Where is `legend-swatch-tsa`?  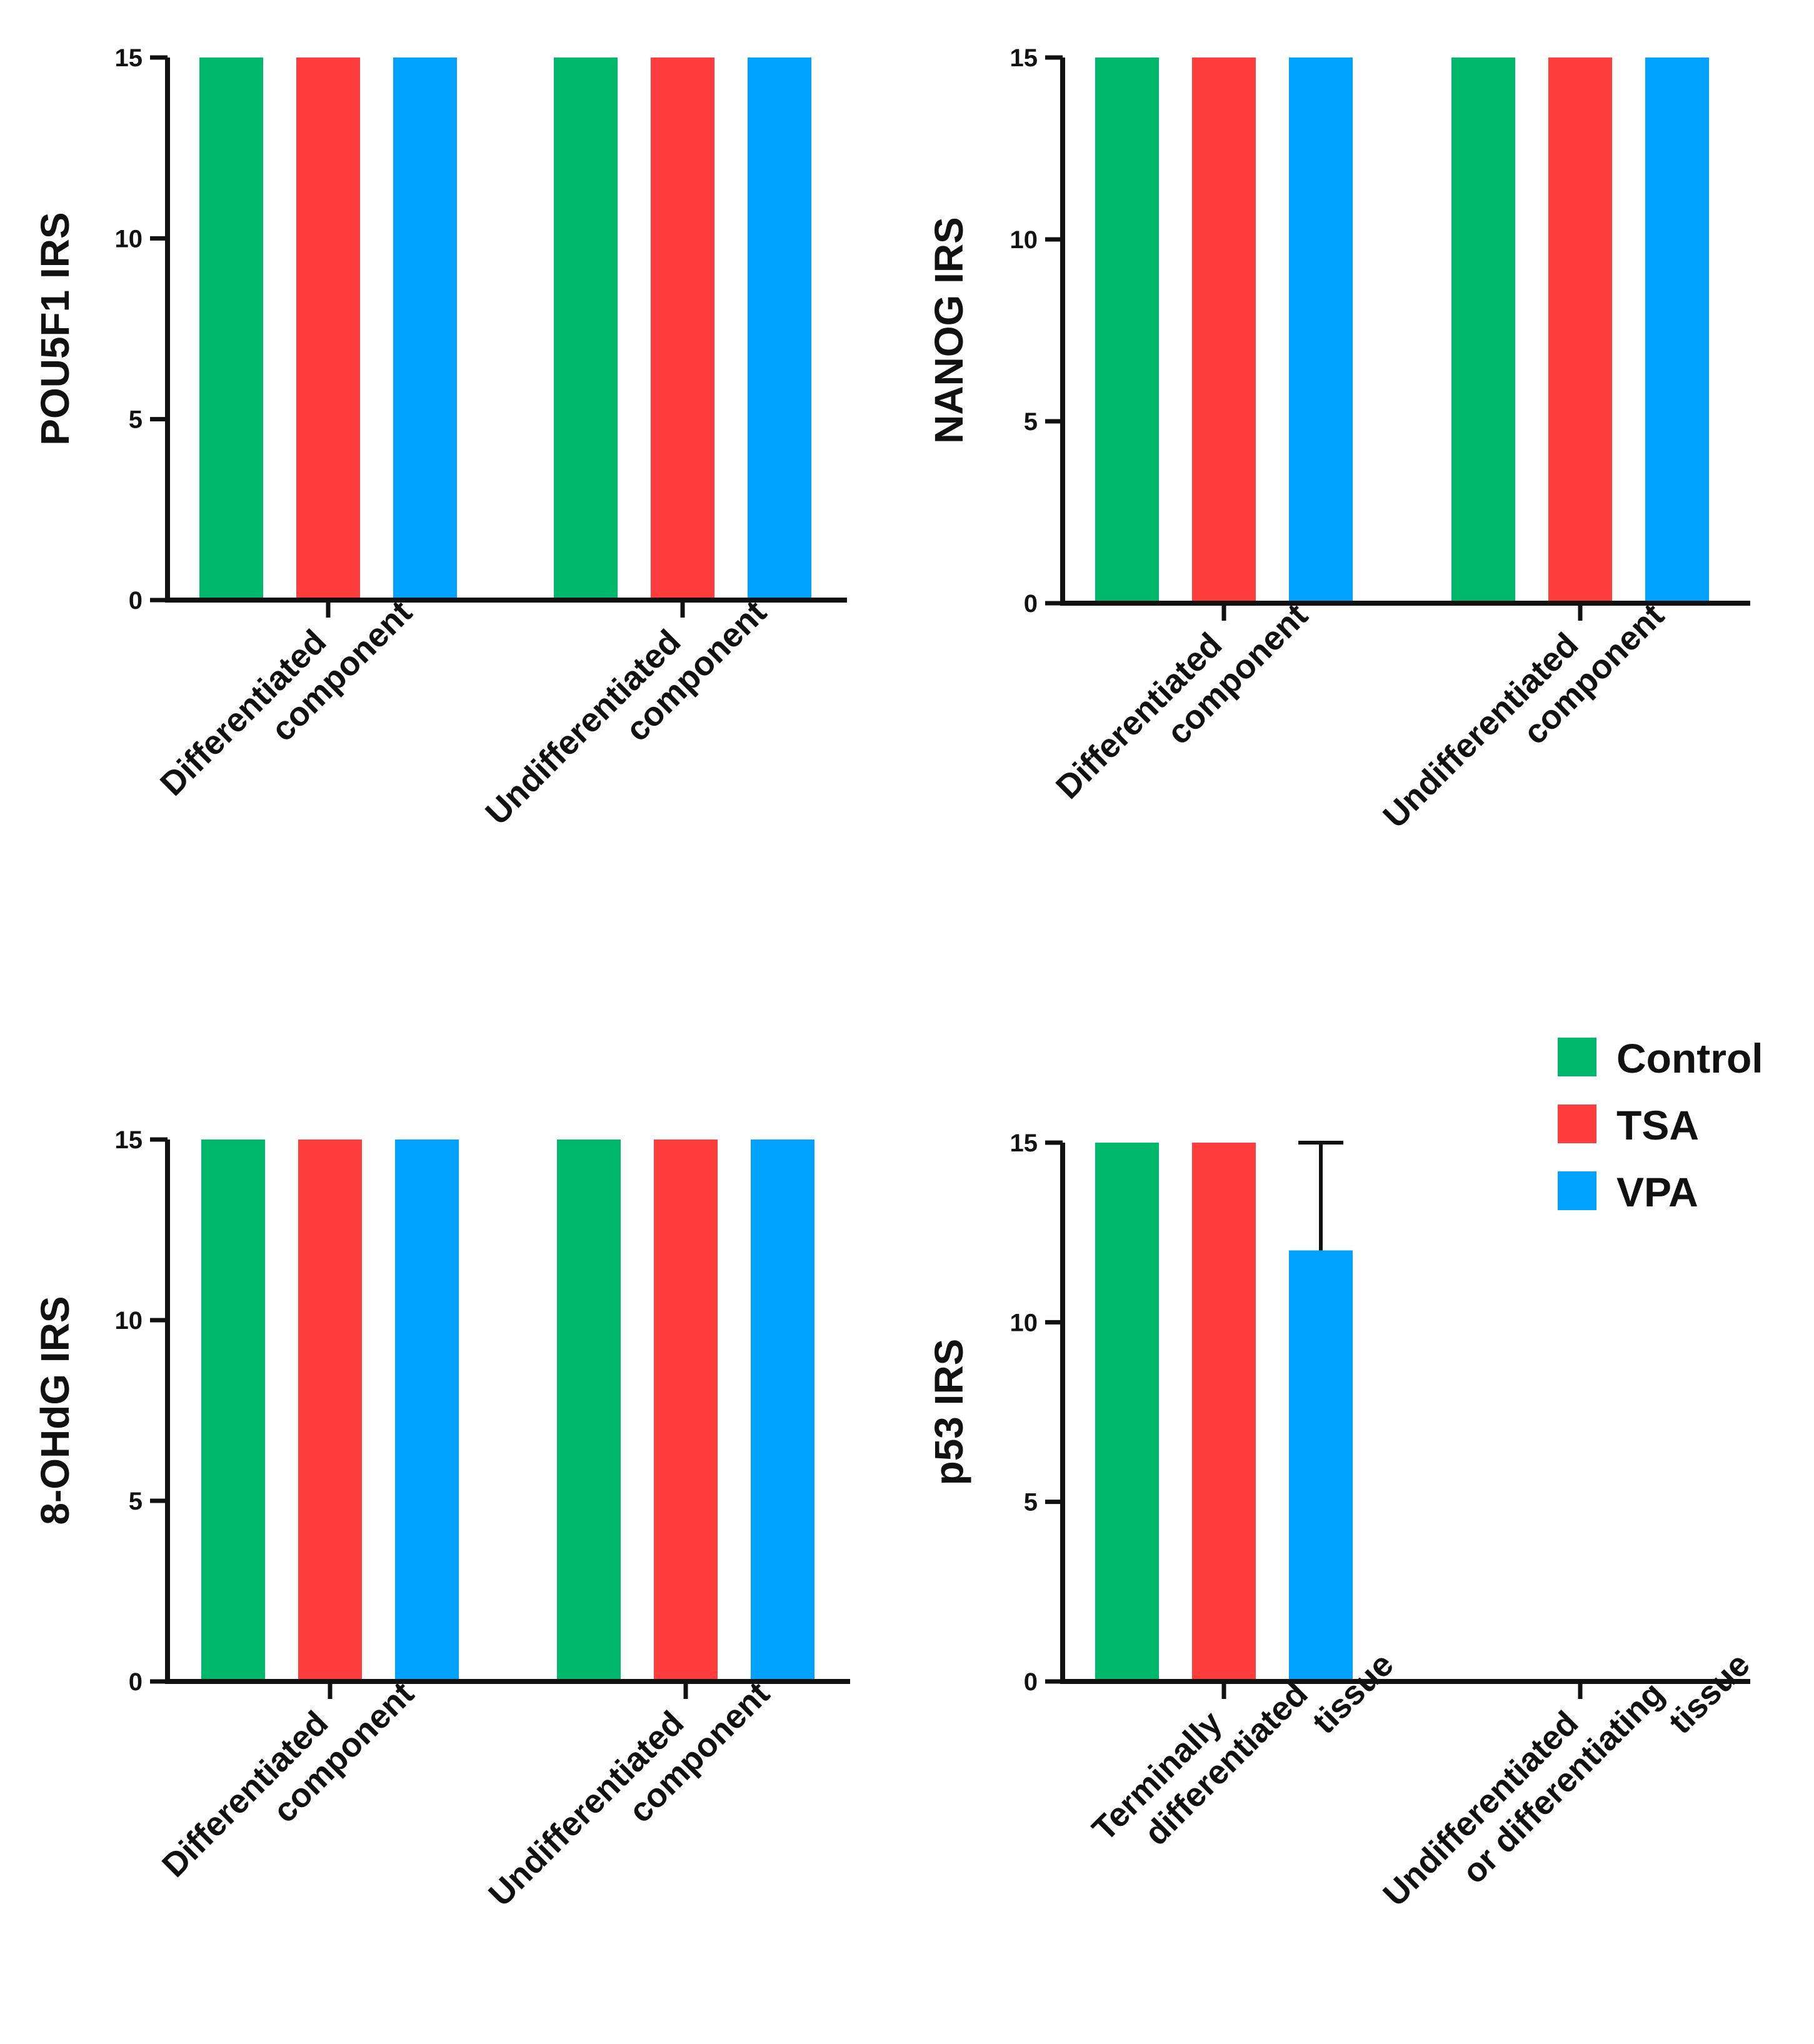 legend-swatch-tsa is located at coordinates (1577, 1124).